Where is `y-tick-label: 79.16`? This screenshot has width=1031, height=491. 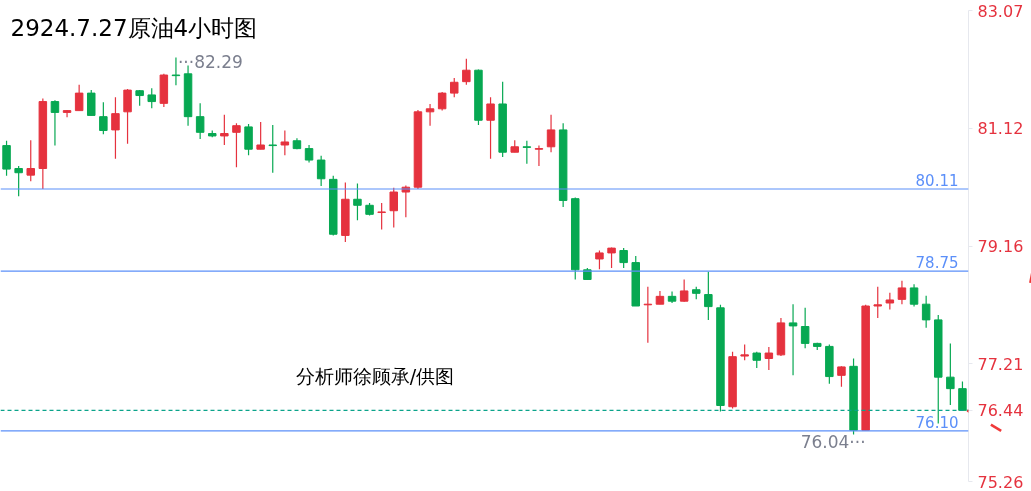 y-tick-label: 79.16 is located at coordinates (1000, 247).